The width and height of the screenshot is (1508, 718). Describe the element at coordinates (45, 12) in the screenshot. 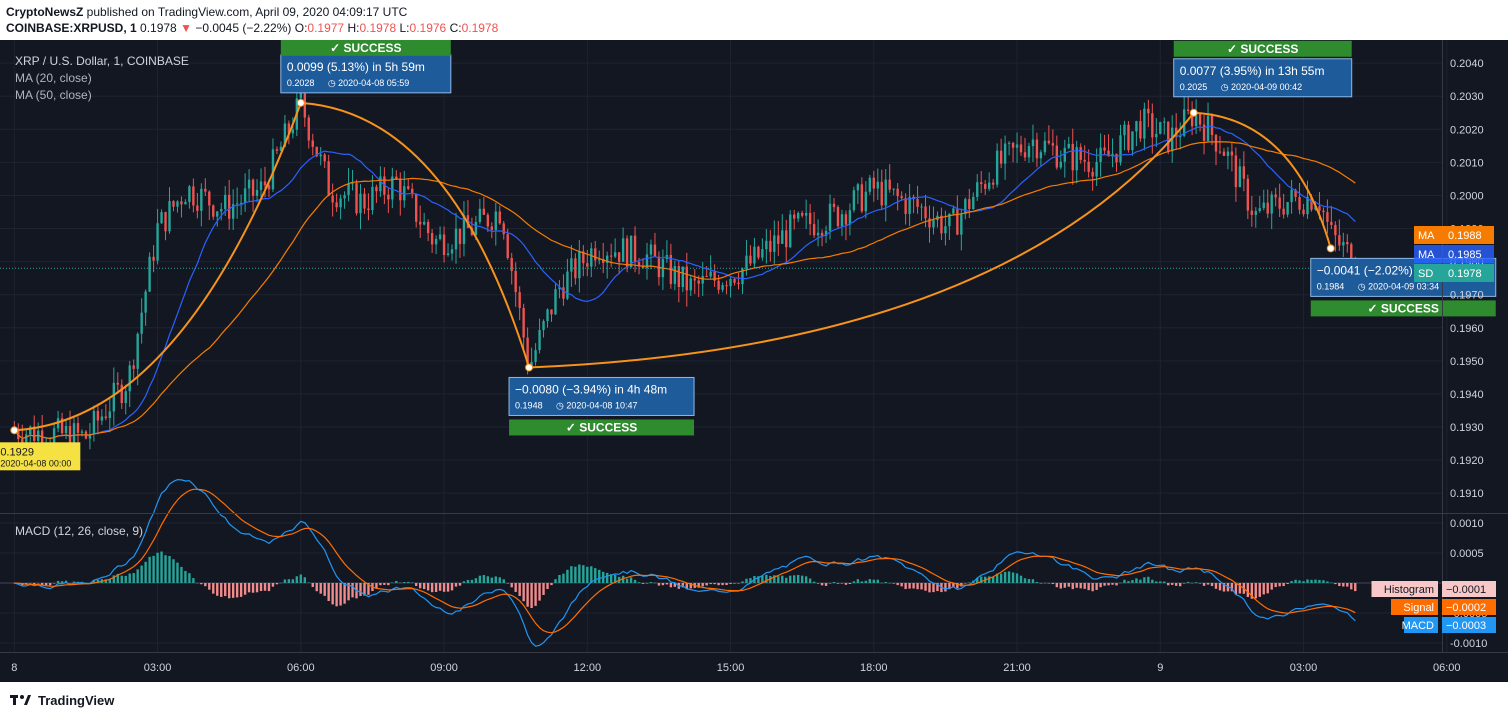

I see `publisher-name: CryptoNewsZ` at that location.